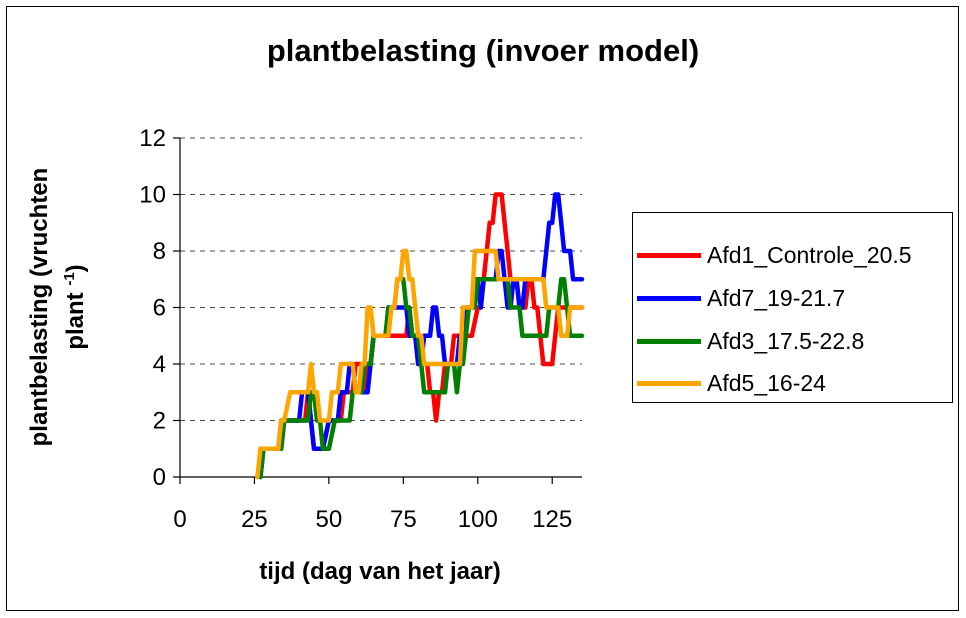 This screenshot has height=618, width=966. What do you see at coordinates (39, 307) in the screenshot?
I see `y-axis-label-line1: plantbelasting (vruchten` at bounding box center [39, 307].